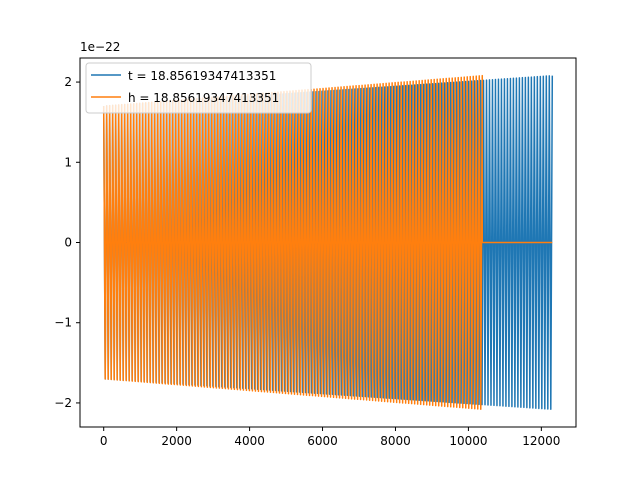 This screenshot has height=484, width=640. Describe the element at coordinates (100, 47) in the screenshot. I see `y-axis-scale-label: 1e−22` at that location.